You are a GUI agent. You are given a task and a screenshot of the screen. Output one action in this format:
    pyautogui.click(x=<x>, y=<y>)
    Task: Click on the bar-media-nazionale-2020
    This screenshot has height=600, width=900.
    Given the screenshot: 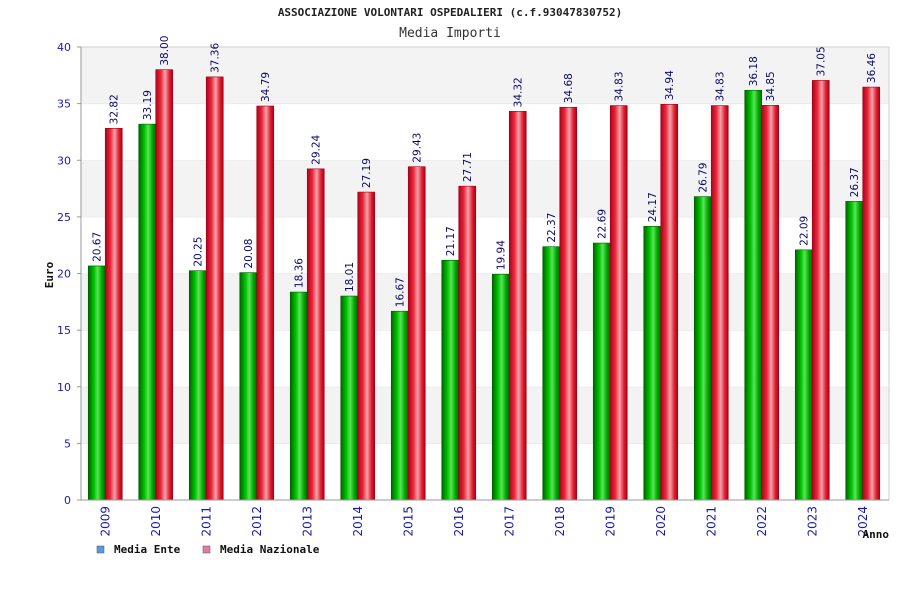 What is the action you would take?
    pyautogui.click(x=669, y=302)
    